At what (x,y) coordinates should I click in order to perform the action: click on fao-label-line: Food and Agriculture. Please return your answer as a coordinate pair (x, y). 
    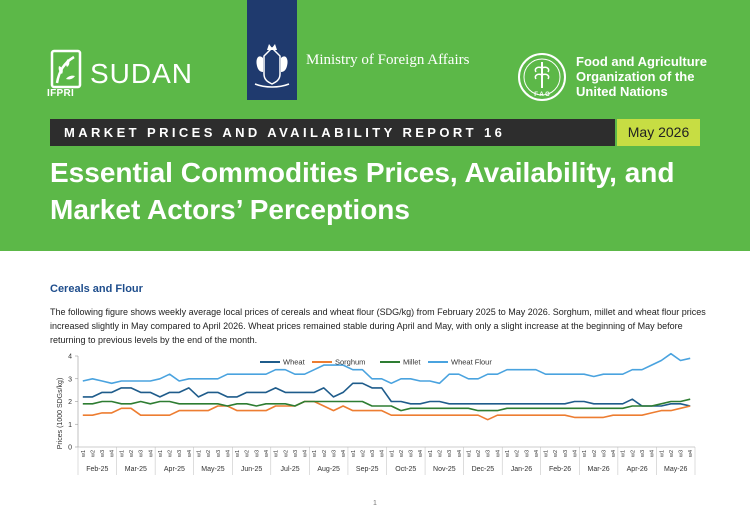
    Looking at the image, I should click on (641, 61).